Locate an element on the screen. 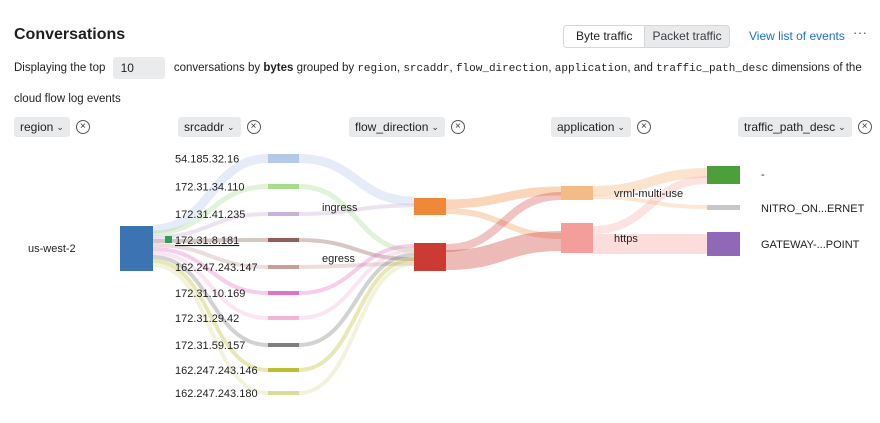  region-label: us-west-2 is located at coordinates (52, 249).